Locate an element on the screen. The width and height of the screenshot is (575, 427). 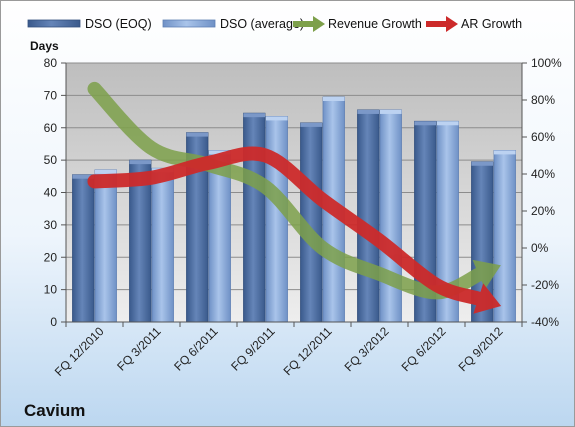
legend-item-revenue-growth: Revenue Growth is located at coordinates (357, 24).